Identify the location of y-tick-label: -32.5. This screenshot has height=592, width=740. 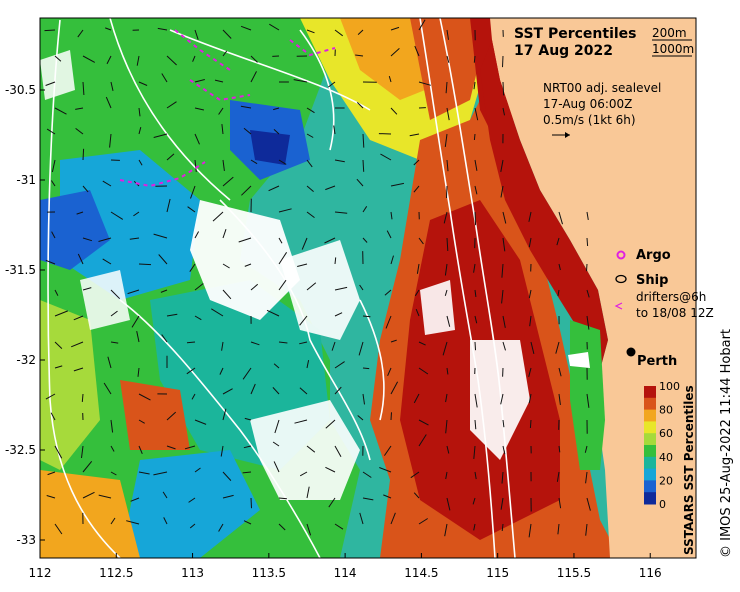
(20, 450).